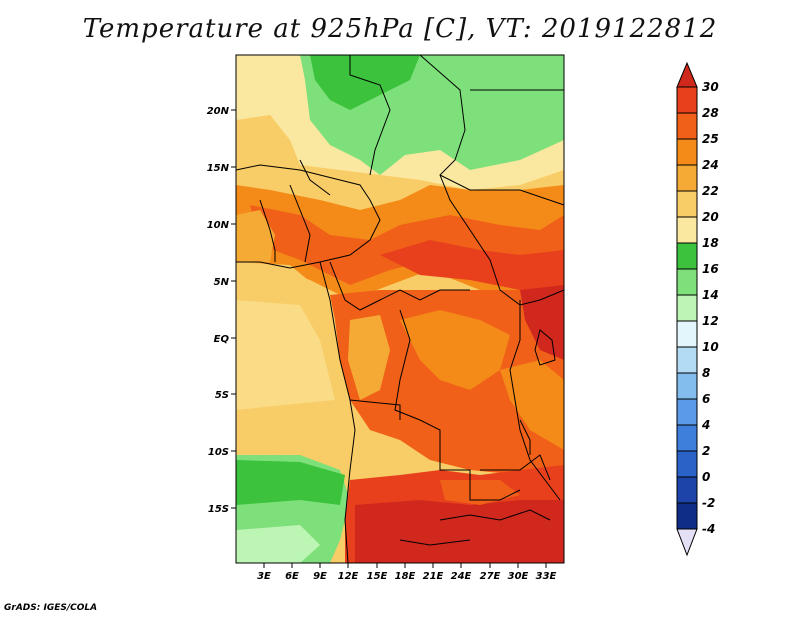  I want to click on colorbar-label: 12, so click(710, 321).